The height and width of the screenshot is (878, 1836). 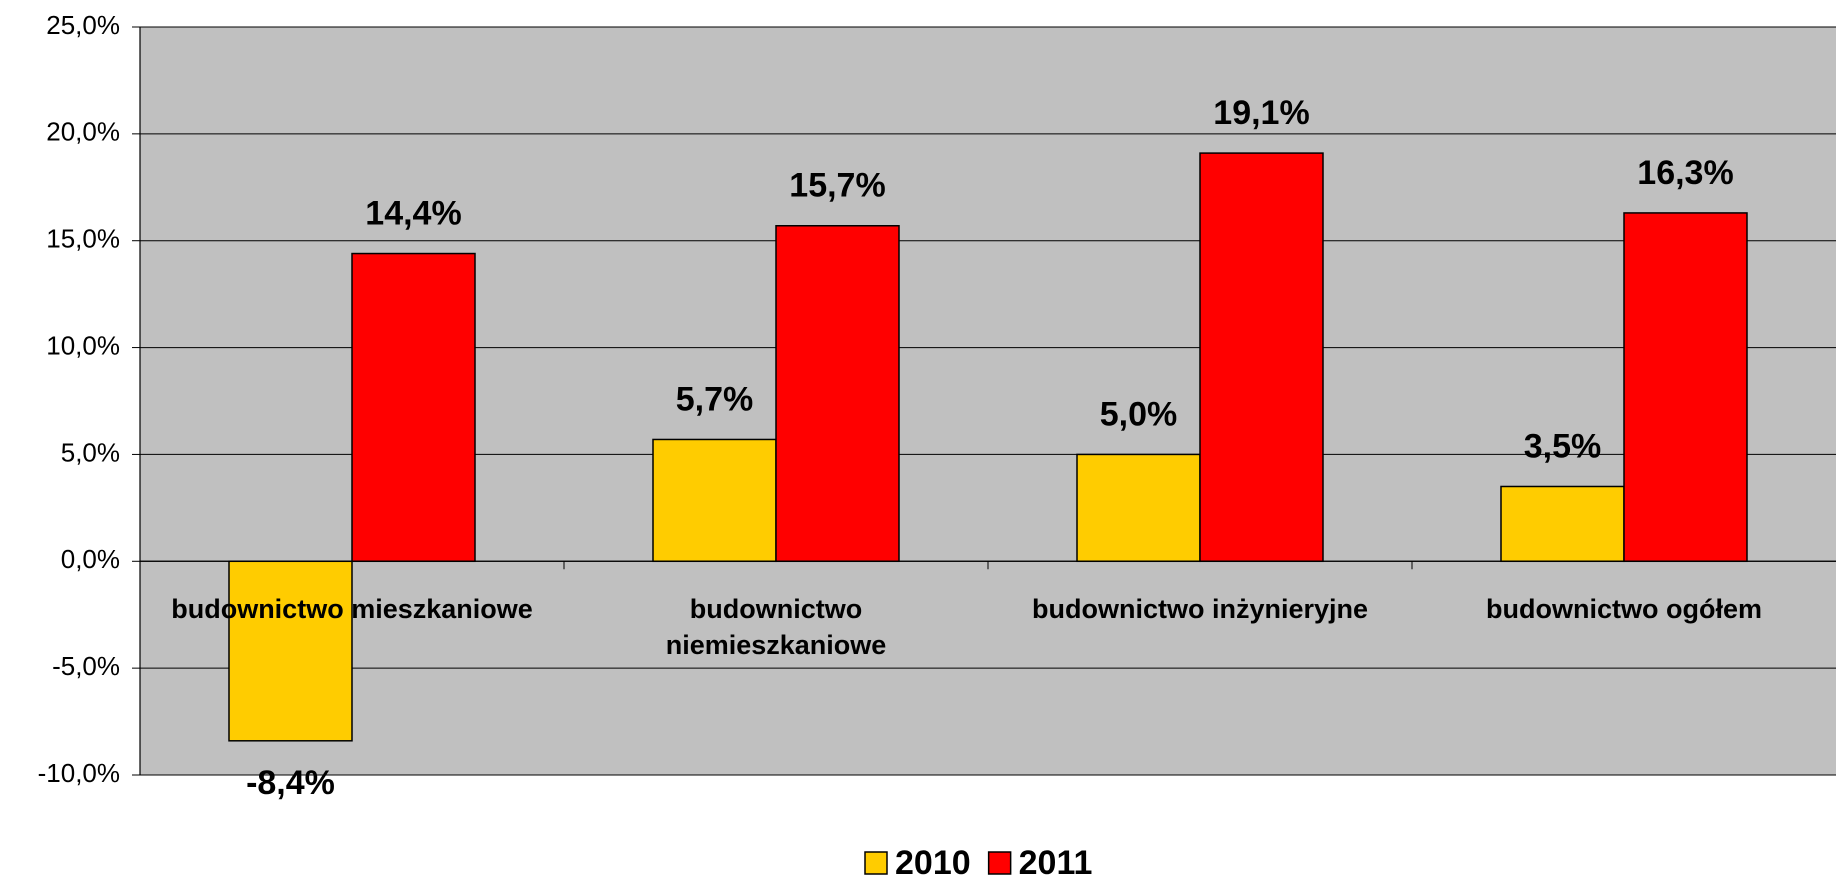 What do you see at coordinates (79, 773) in the screenshot?
I see `y-tick-label: -10,0%` at bounding box center [79, 773].